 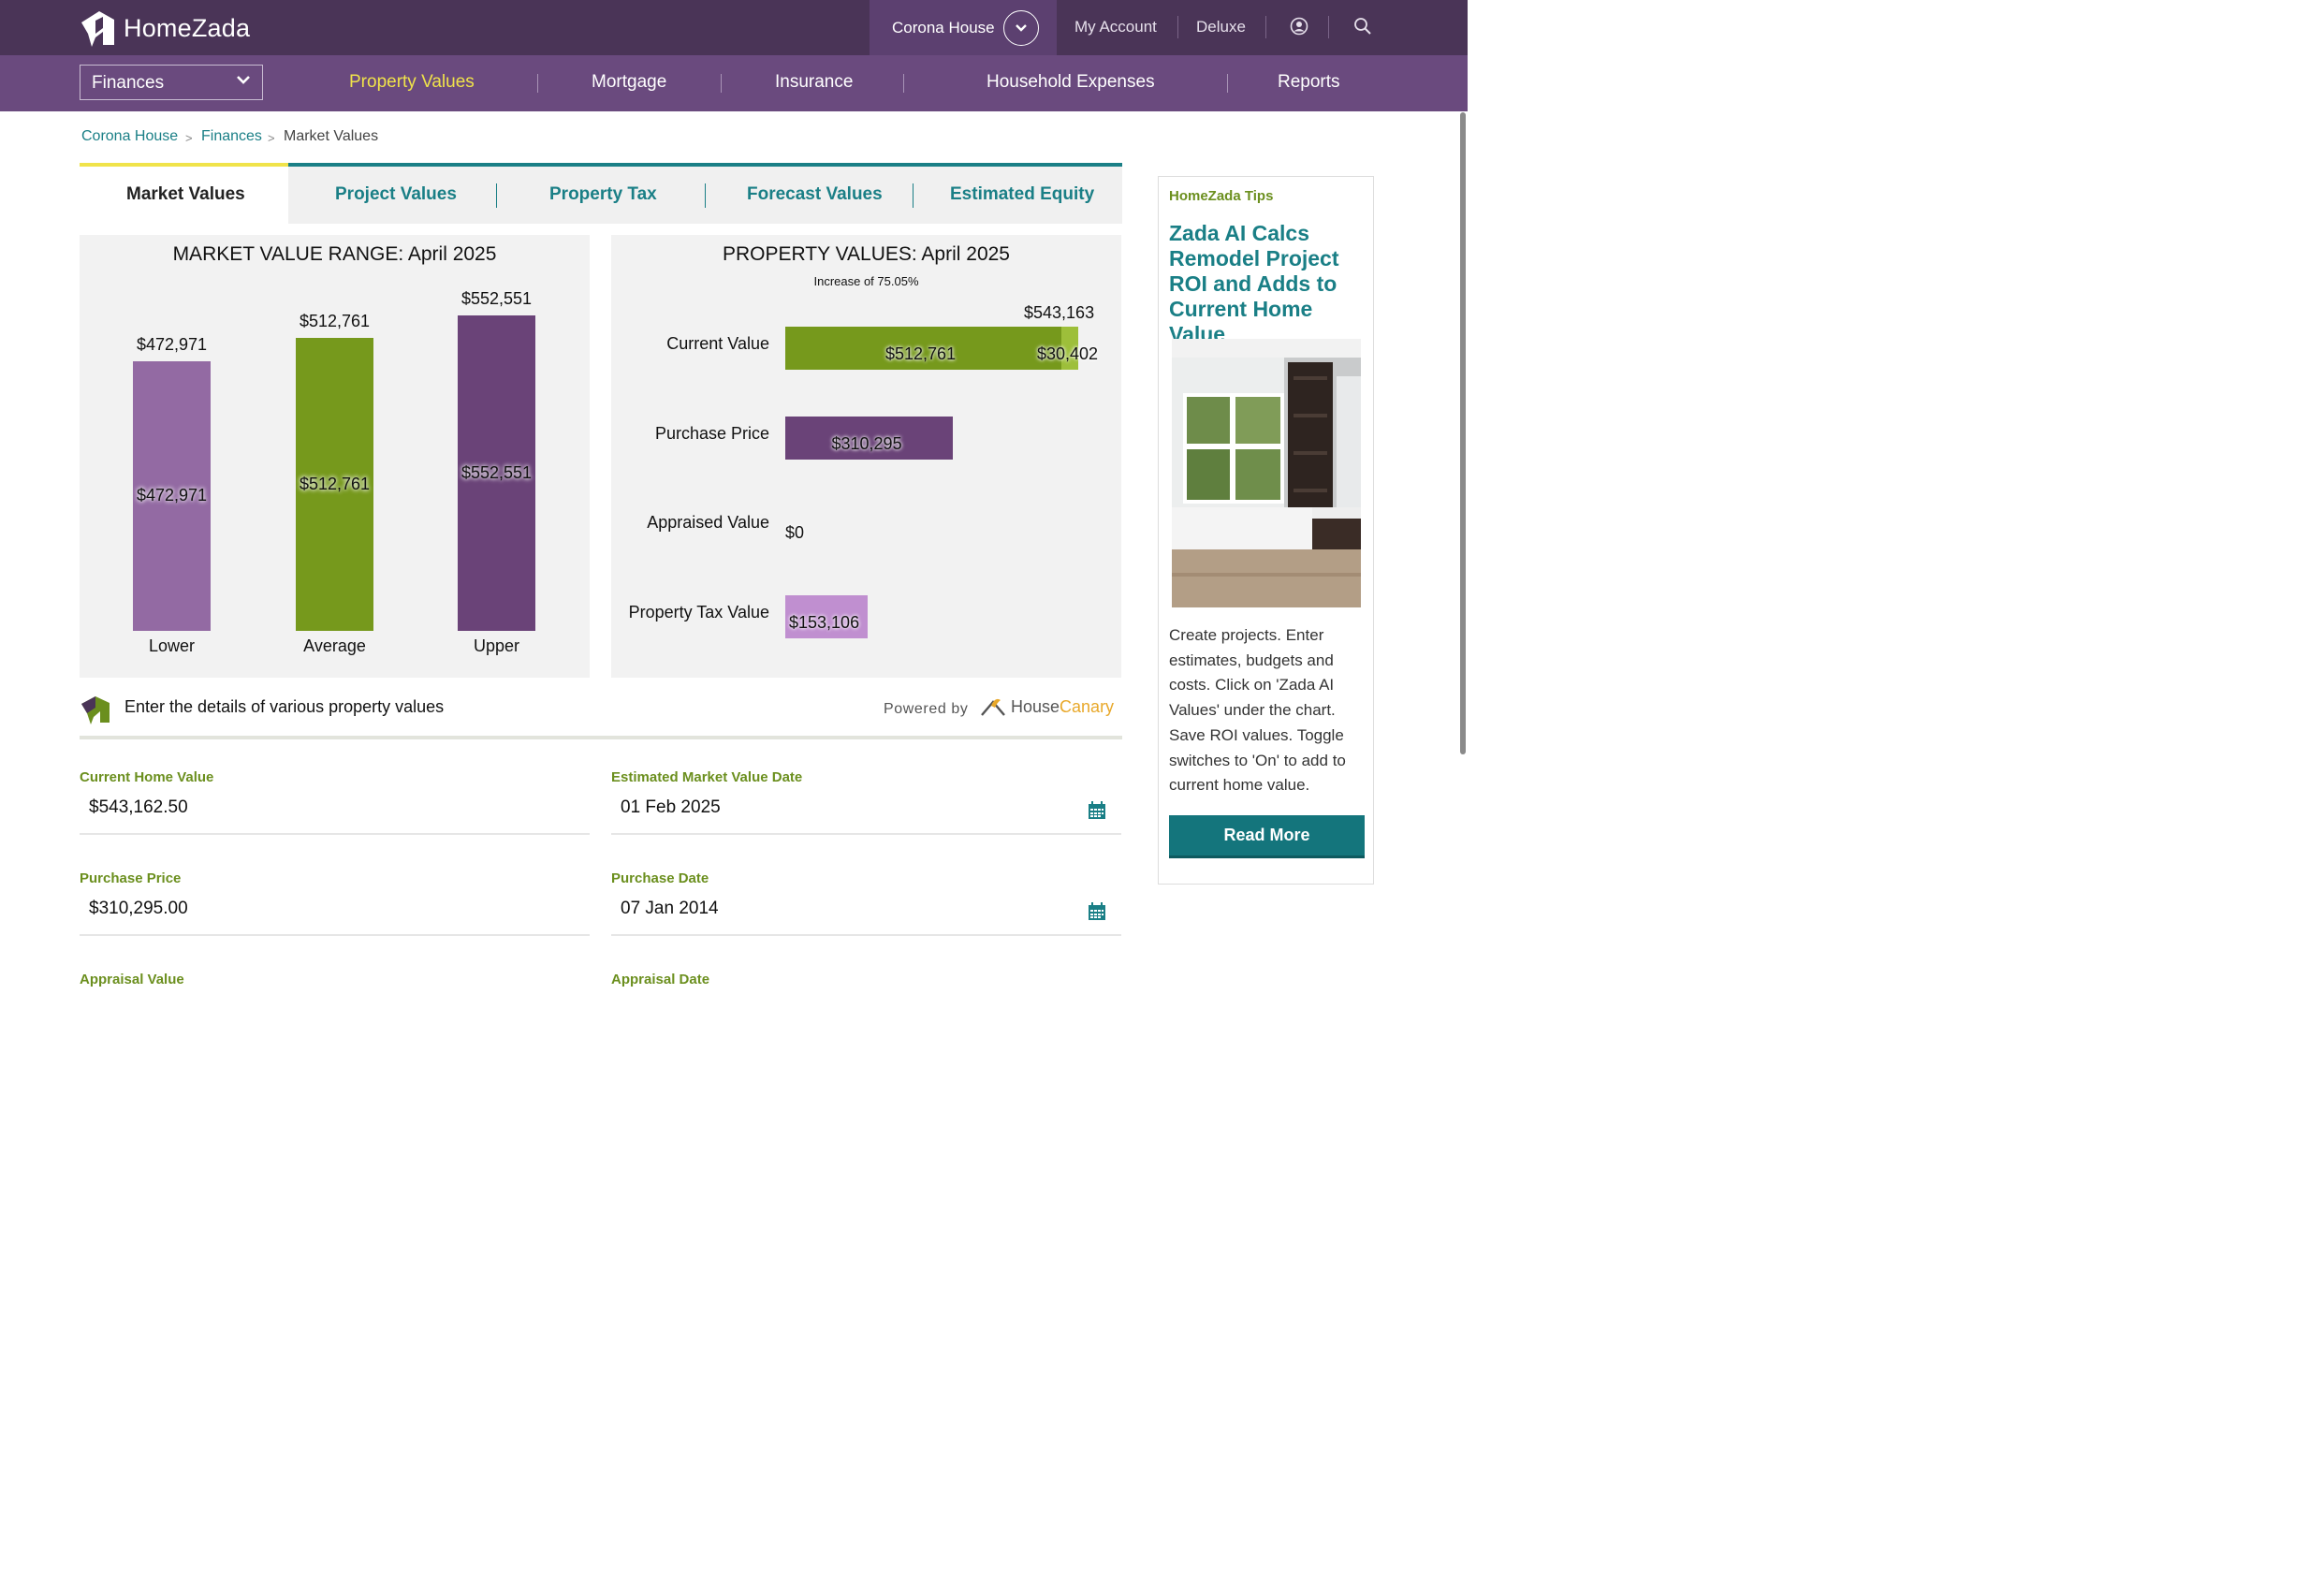 I want to click on section-select: Finances, so click(x=171, y=82).